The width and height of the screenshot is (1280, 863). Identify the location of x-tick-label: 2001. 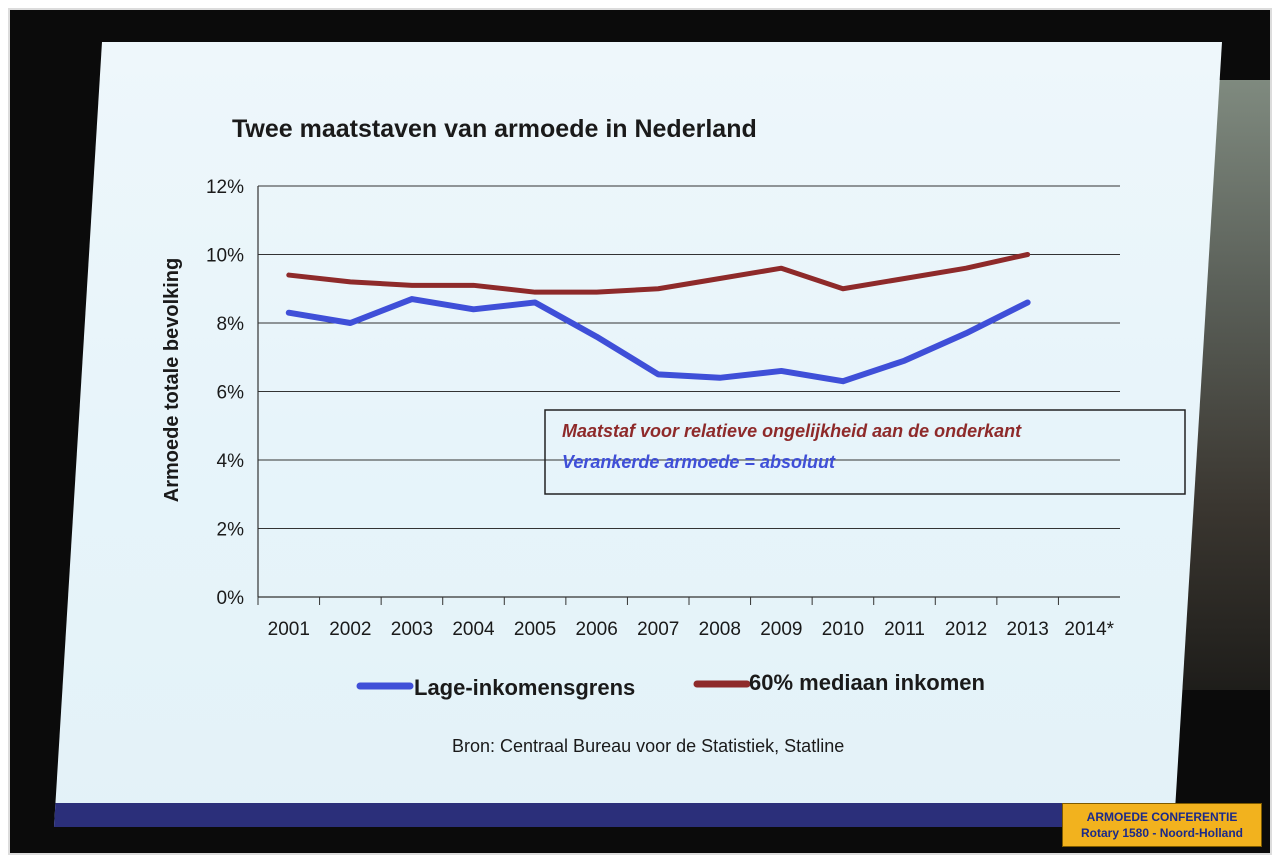
(289, 629).